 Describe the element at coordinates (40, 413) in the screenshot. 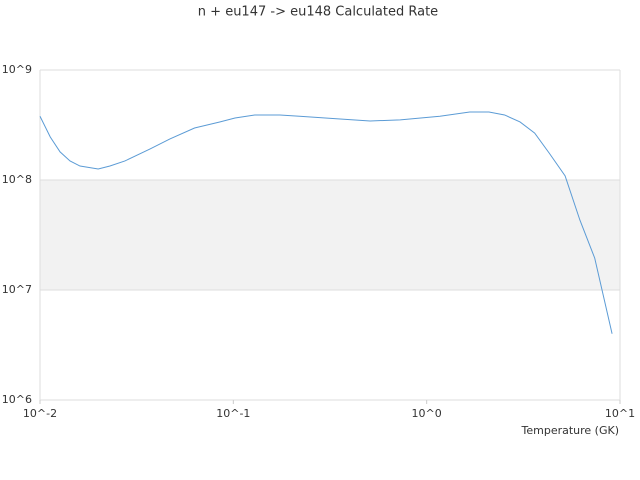

I see `x-tick-label: 10^-2` at that location.